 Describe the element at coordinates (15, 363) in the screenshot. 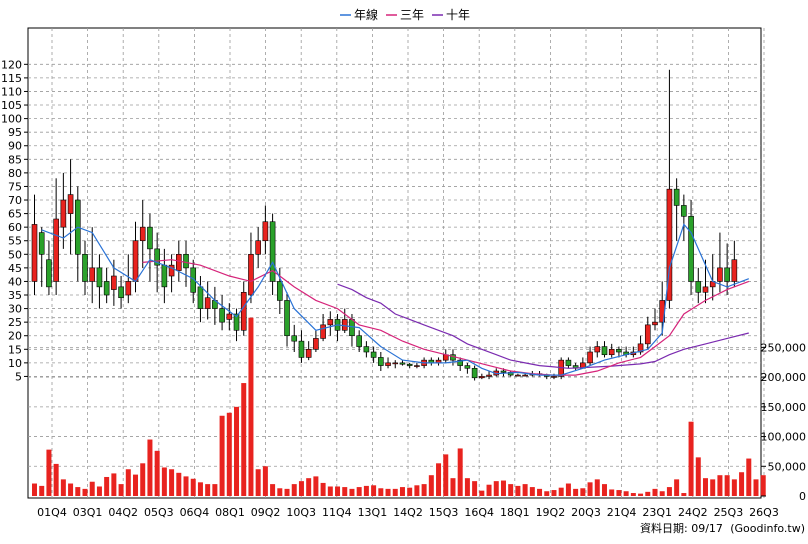

I see `price-tick-label: 10` at that location.